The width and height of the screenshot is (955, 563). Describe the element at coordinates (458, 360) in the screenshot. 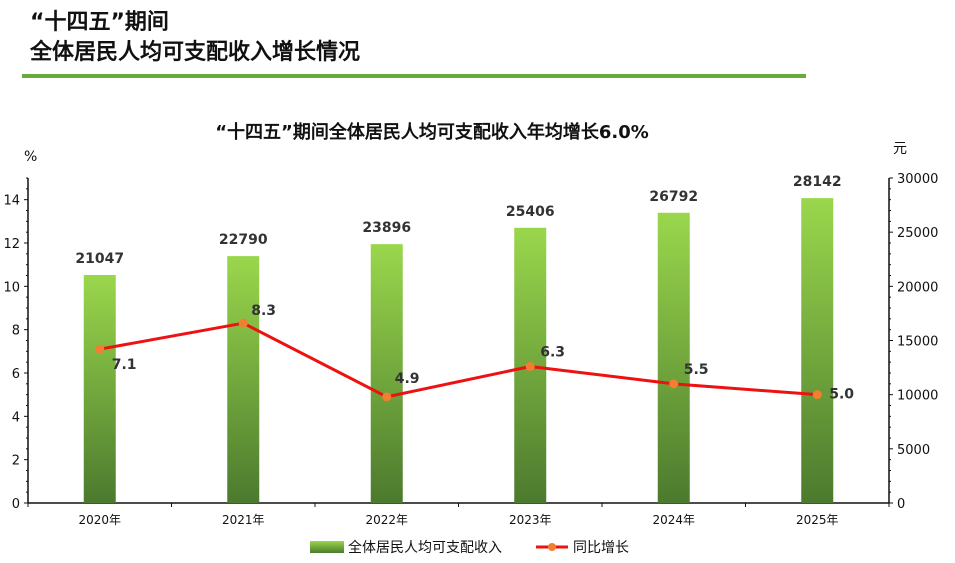

I see `growth-line-path` at that location.